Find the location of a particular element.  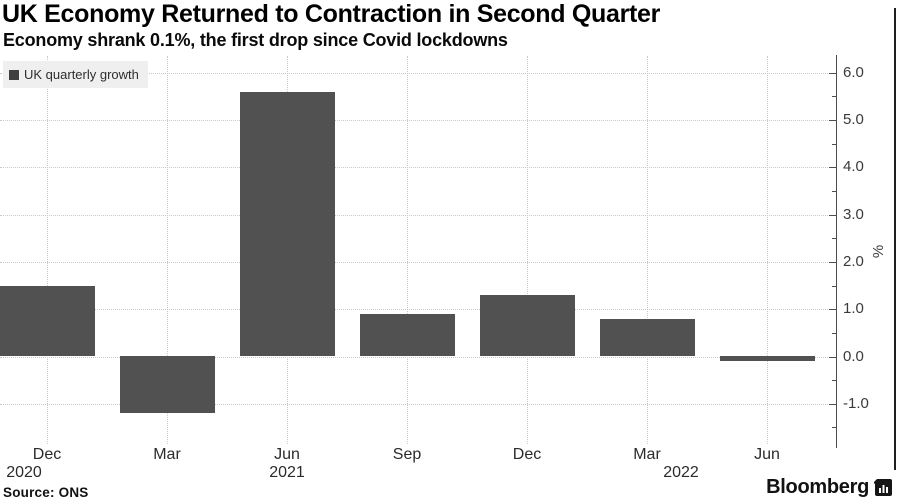

bloomberg-terminal-icon is located at coordinates (883, 487).